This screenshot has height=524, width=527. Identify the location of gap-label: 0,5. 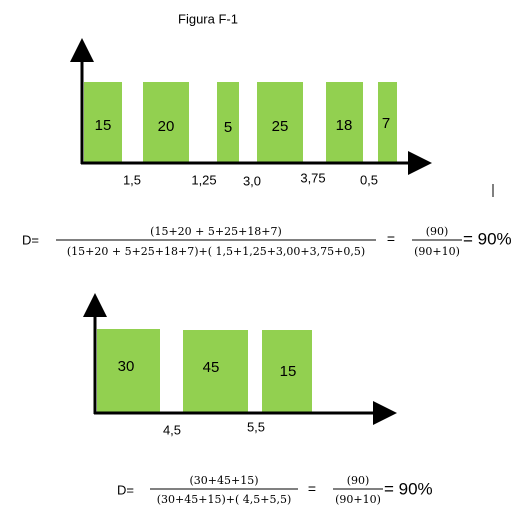
(369, 179).